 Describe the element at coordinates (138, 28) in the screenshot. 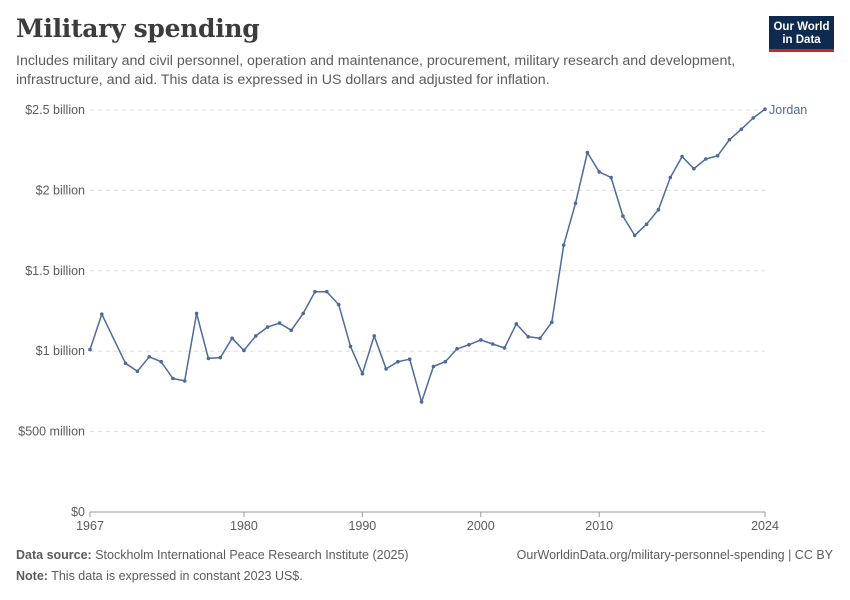

I see `chart-title: Military spending` at that location.